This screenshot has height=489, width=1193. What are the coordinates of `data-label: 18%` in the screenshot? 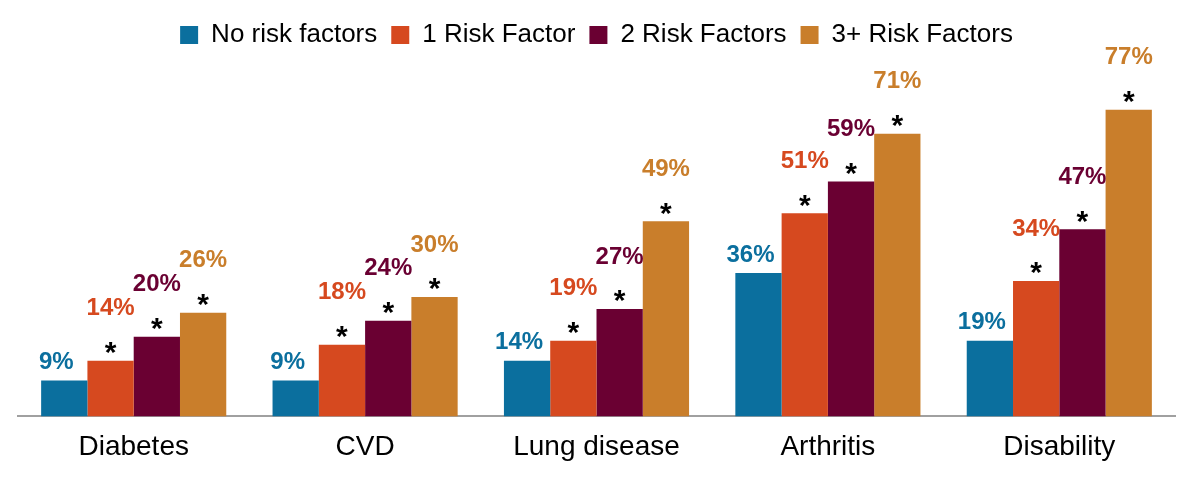 It's located at (341, 291).